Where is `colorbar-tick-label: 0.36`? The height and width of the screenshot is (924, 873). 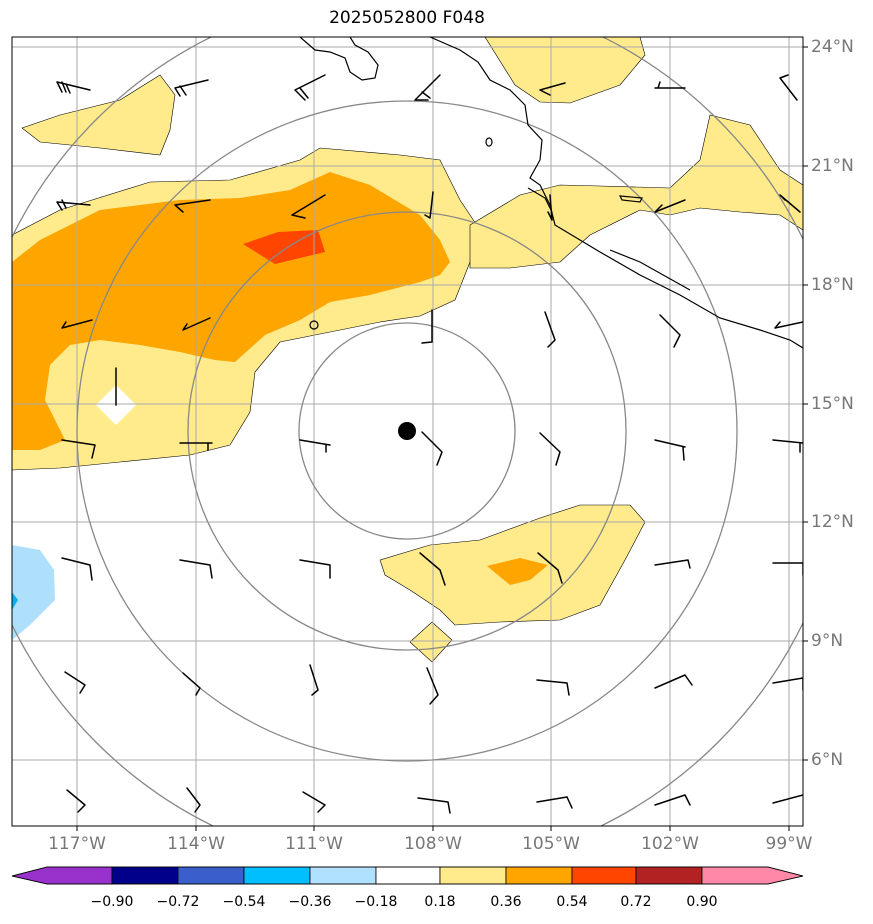
colorbar-tick-label: 0.36 is located at coordinates (506, 902).